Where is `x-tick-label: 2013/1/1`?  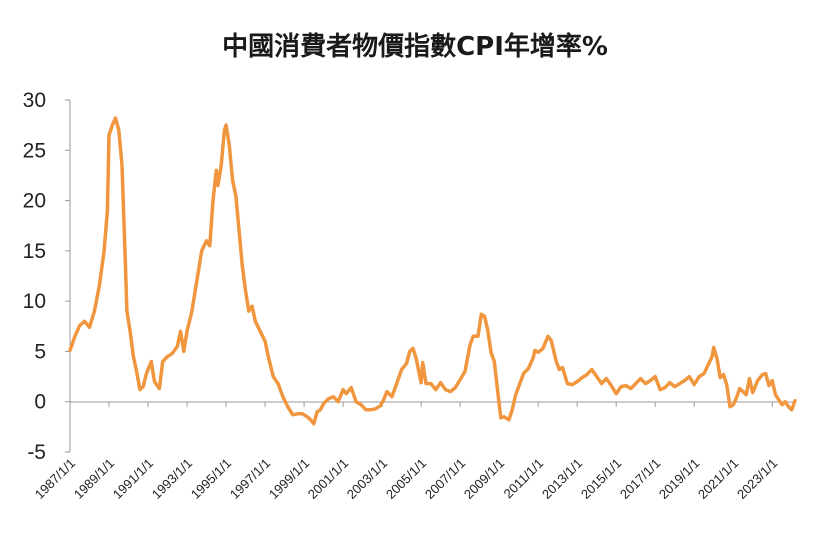 x-tick-label: 2013/1/1 is located at coordinates (562, 479).